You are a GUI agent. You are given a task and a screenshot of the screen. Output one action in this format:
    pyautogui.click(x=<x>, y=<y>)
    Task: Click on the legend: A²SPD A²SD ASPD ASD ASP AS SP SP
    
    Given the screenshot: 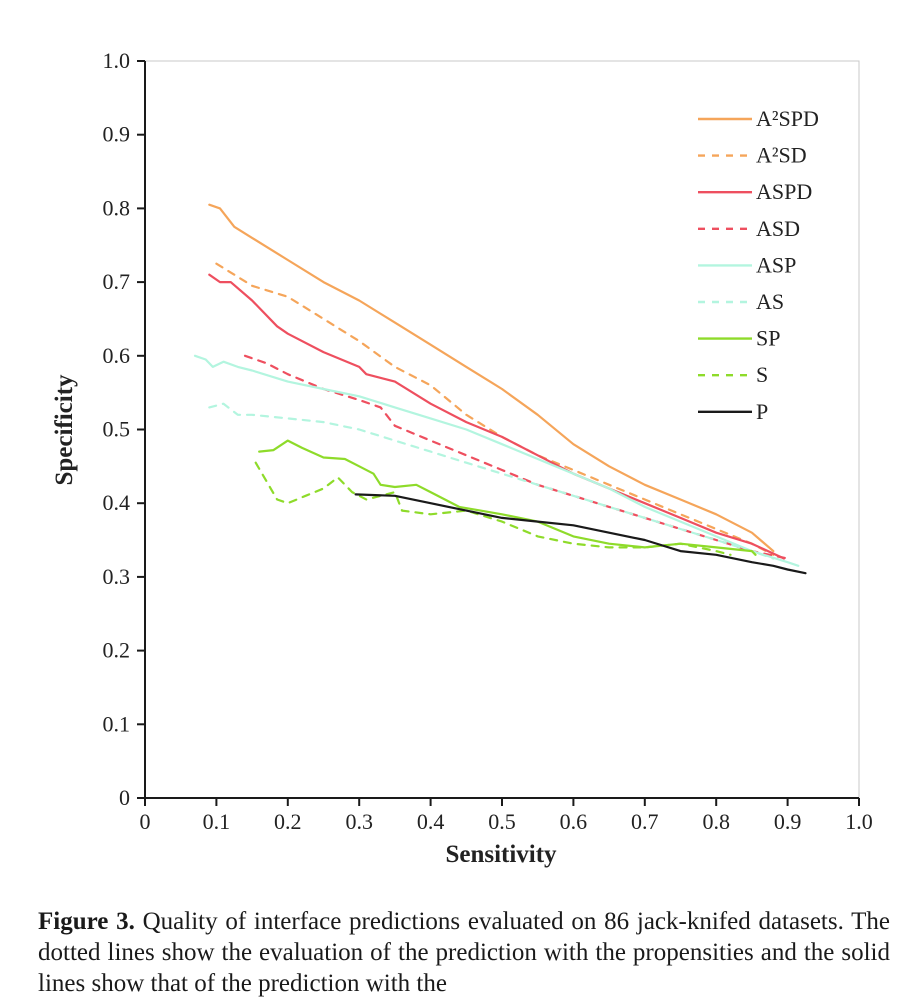 What is the action you would take?
    pyautogui.click(x=758, y=265)
    